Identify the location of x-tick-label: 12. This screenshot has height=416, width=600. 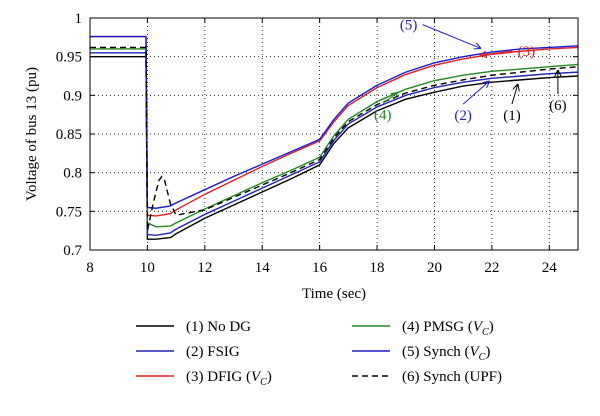
(204, 268).